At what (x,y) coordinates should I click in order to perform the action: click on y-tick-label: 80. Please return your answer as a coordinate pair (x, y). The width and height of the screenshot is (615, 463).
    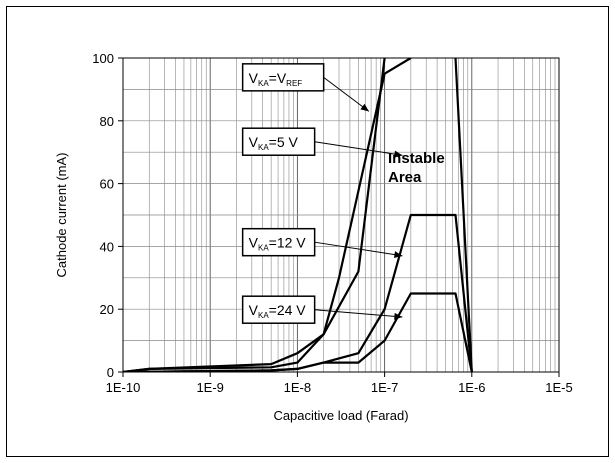
    Looking at the image, I should click on (107, 121).